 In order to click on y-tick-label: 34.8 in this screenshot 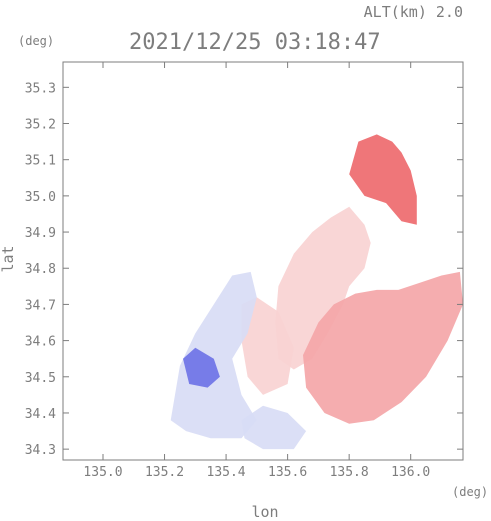, I will do `click(40, 269)`.